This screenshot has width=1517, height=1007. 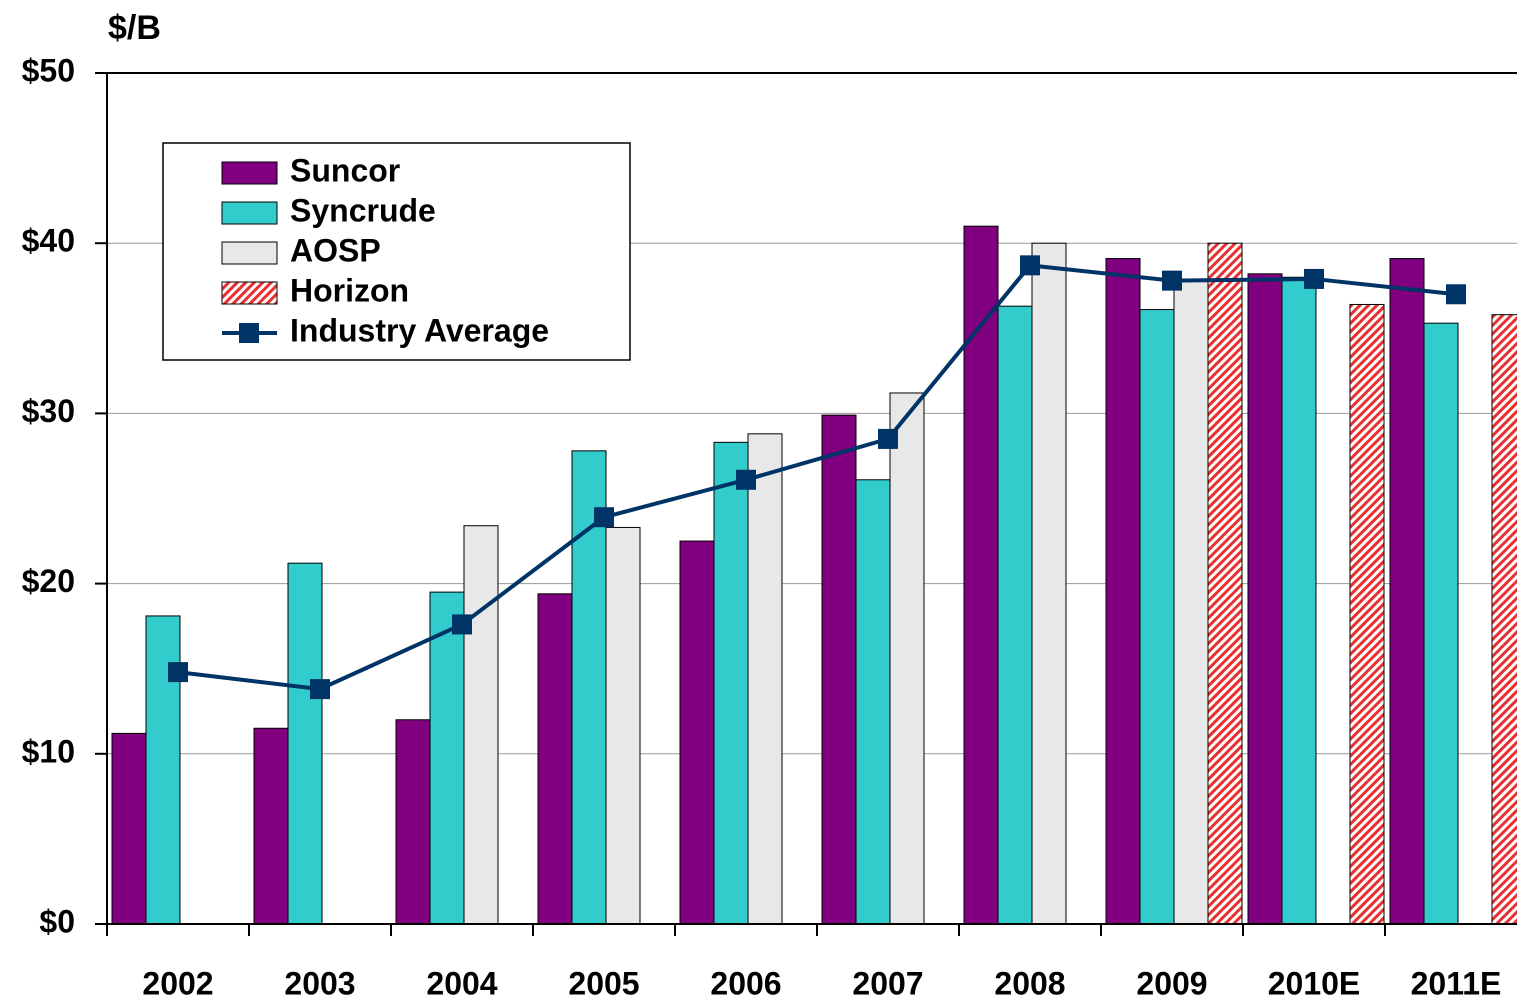 What do you see at coordinates (48, 411) in the screenshot?
I see `y-tick-label: $30` at bounding box center [48, 411].